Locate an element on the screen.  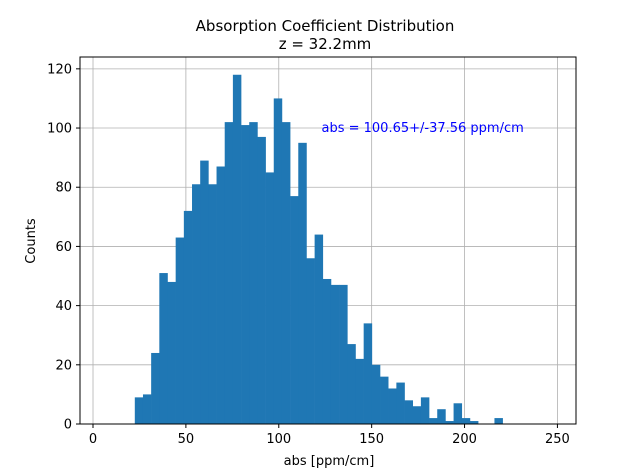
y-tick-label: 100 is located at coordinates (59, 129).